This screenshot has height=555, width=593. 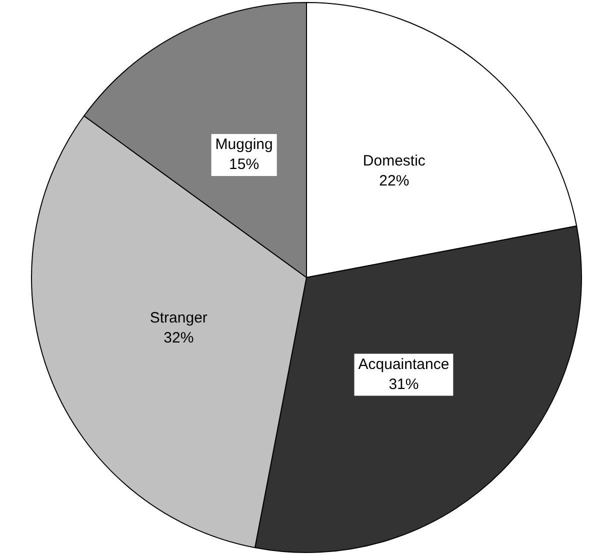 What do you see at coordinates (179, 317) in the screenshot?
I see `slice-label: Stranger` at bounding box center [179, 317].